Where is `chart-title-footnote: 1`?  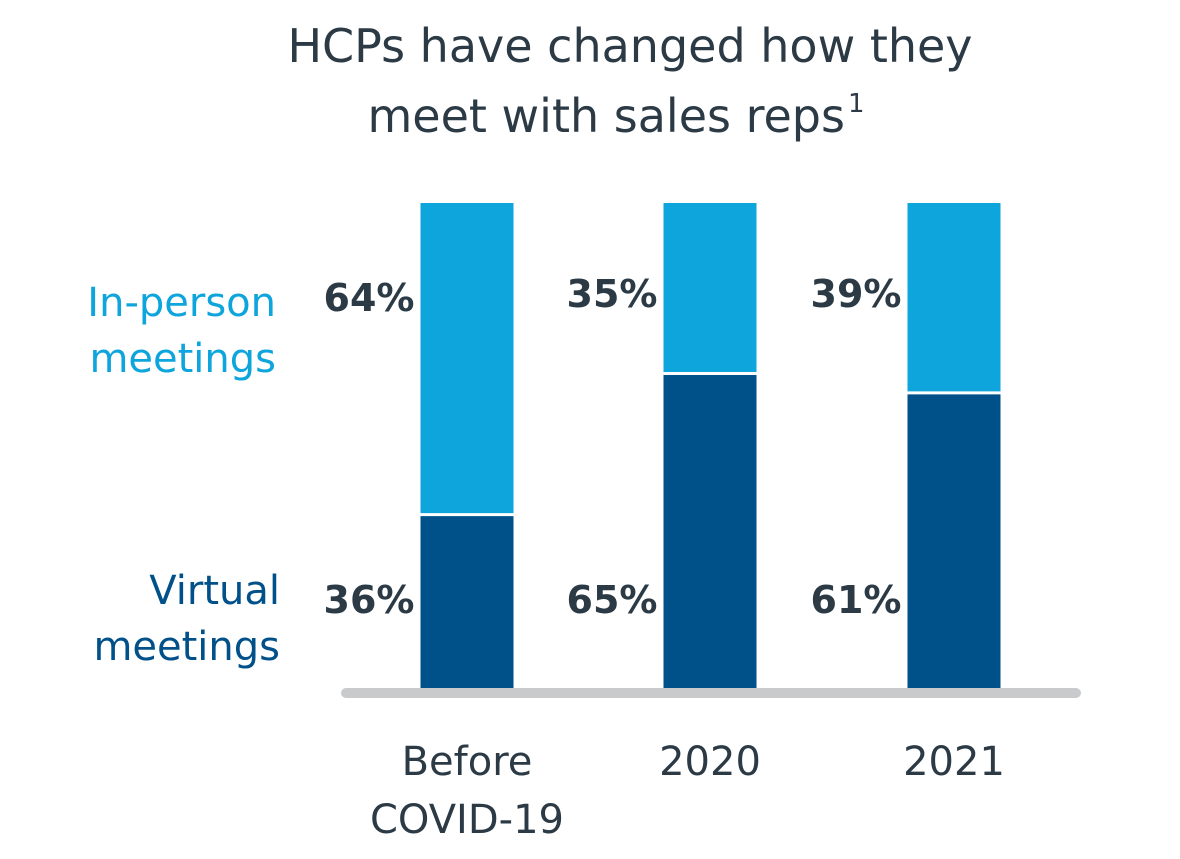
chart-title-footnote: 1 is located at coordinates (856, 104).